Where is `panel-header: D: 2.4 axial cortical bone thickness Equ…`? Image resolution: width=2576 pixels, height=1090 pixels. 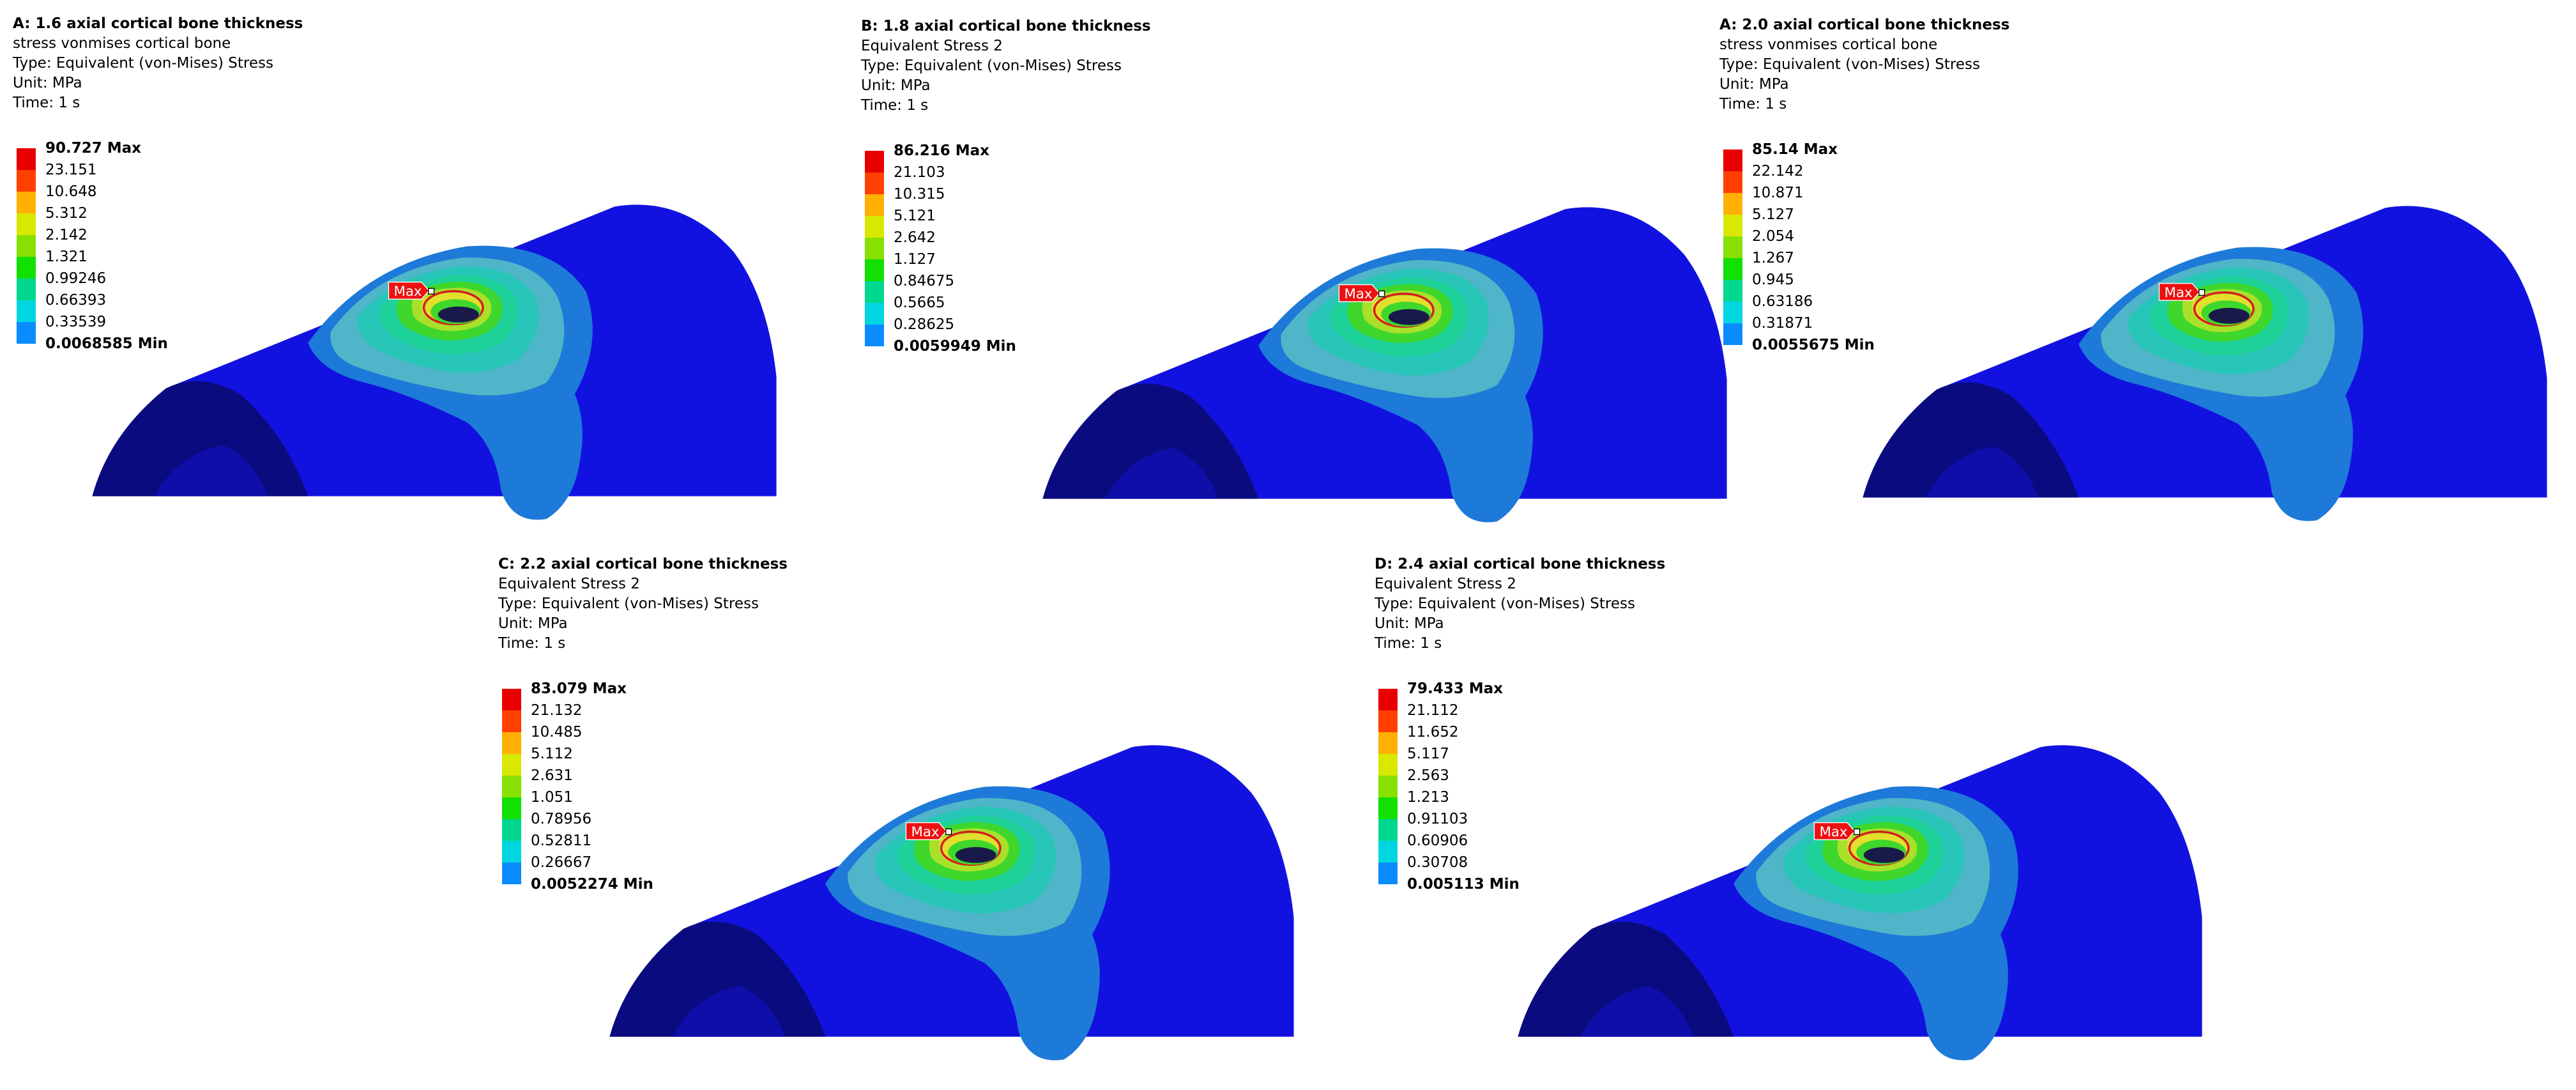
panel-header: D: 2.4 axial cortical bone thickness Equ… is located at coordinates (1520, 604).